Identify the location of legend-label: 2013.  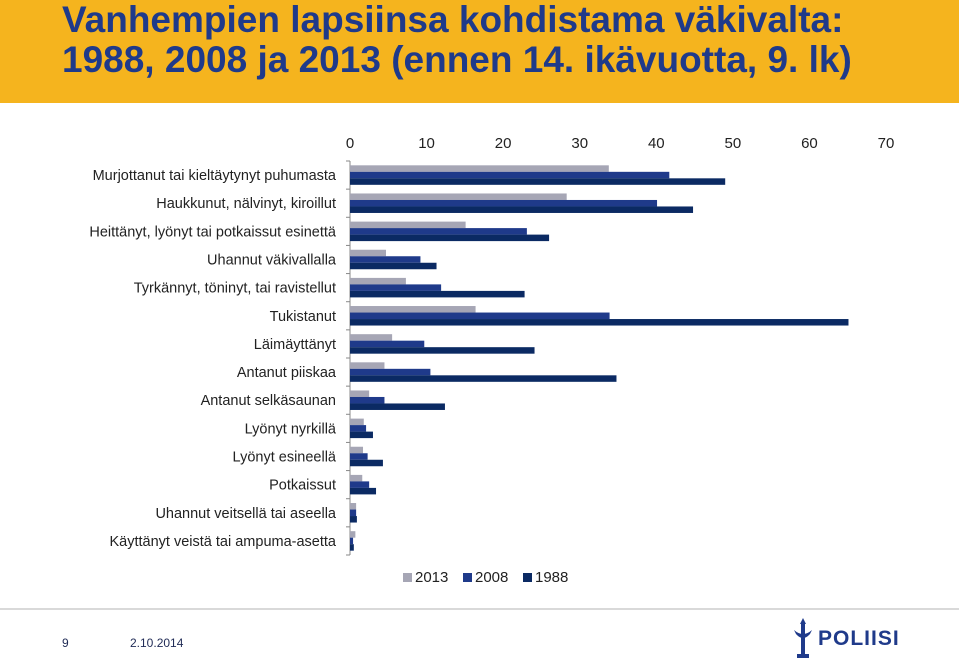
(431, 577).